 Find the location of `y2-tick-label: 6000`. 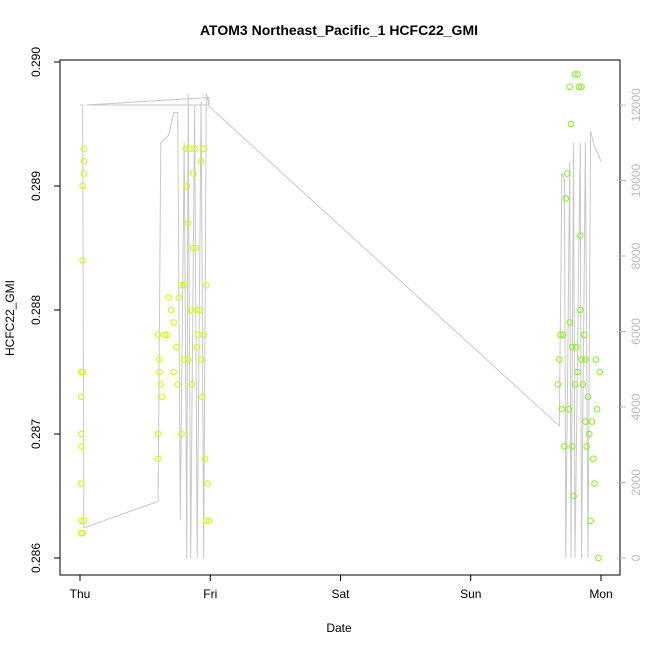

y2-tick-label: 6000 is located at coordinates (636, 331).